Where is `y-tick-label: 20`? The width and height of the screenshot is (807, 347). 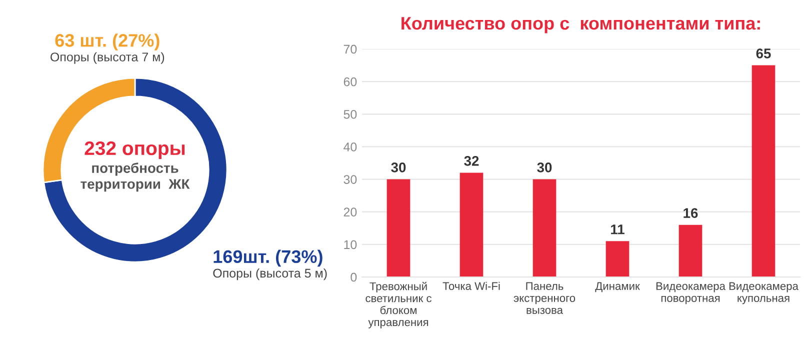
y-tick-label: 20 is located at coordinates (350, 212).